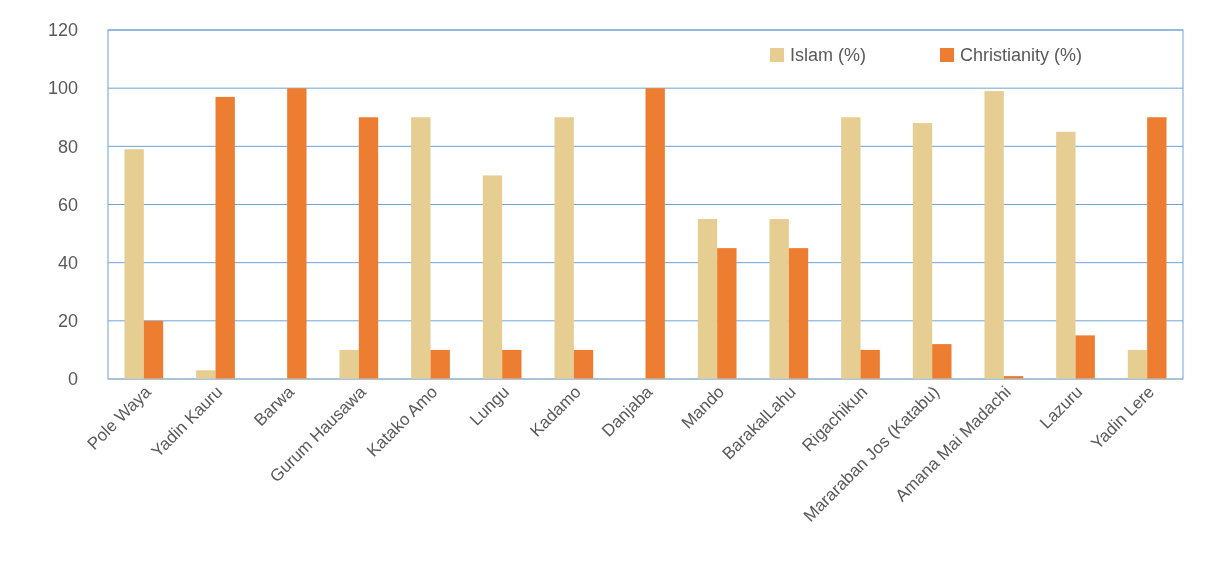 This screenshot has height=583, width=1206. I want to click on y-tick-label: 40, so click(67, 262).